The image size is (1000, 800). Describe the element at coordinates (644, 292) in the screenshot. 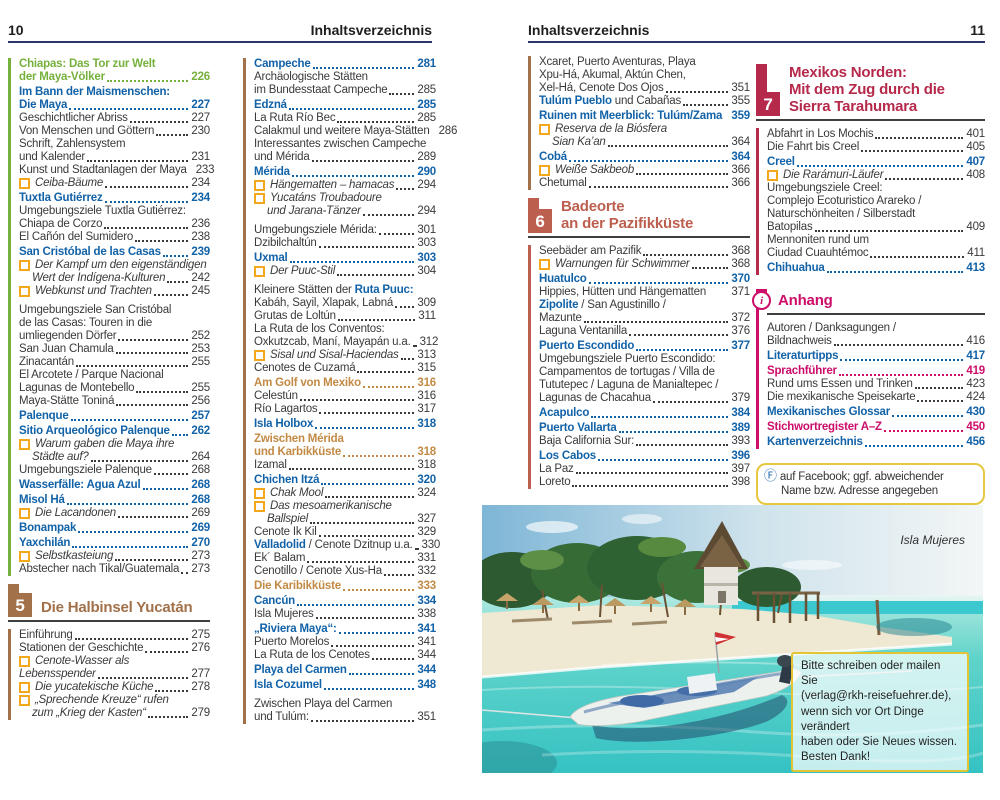

I see `toc-entry: Hippies, Hütten und Hängematten 371` at that location.